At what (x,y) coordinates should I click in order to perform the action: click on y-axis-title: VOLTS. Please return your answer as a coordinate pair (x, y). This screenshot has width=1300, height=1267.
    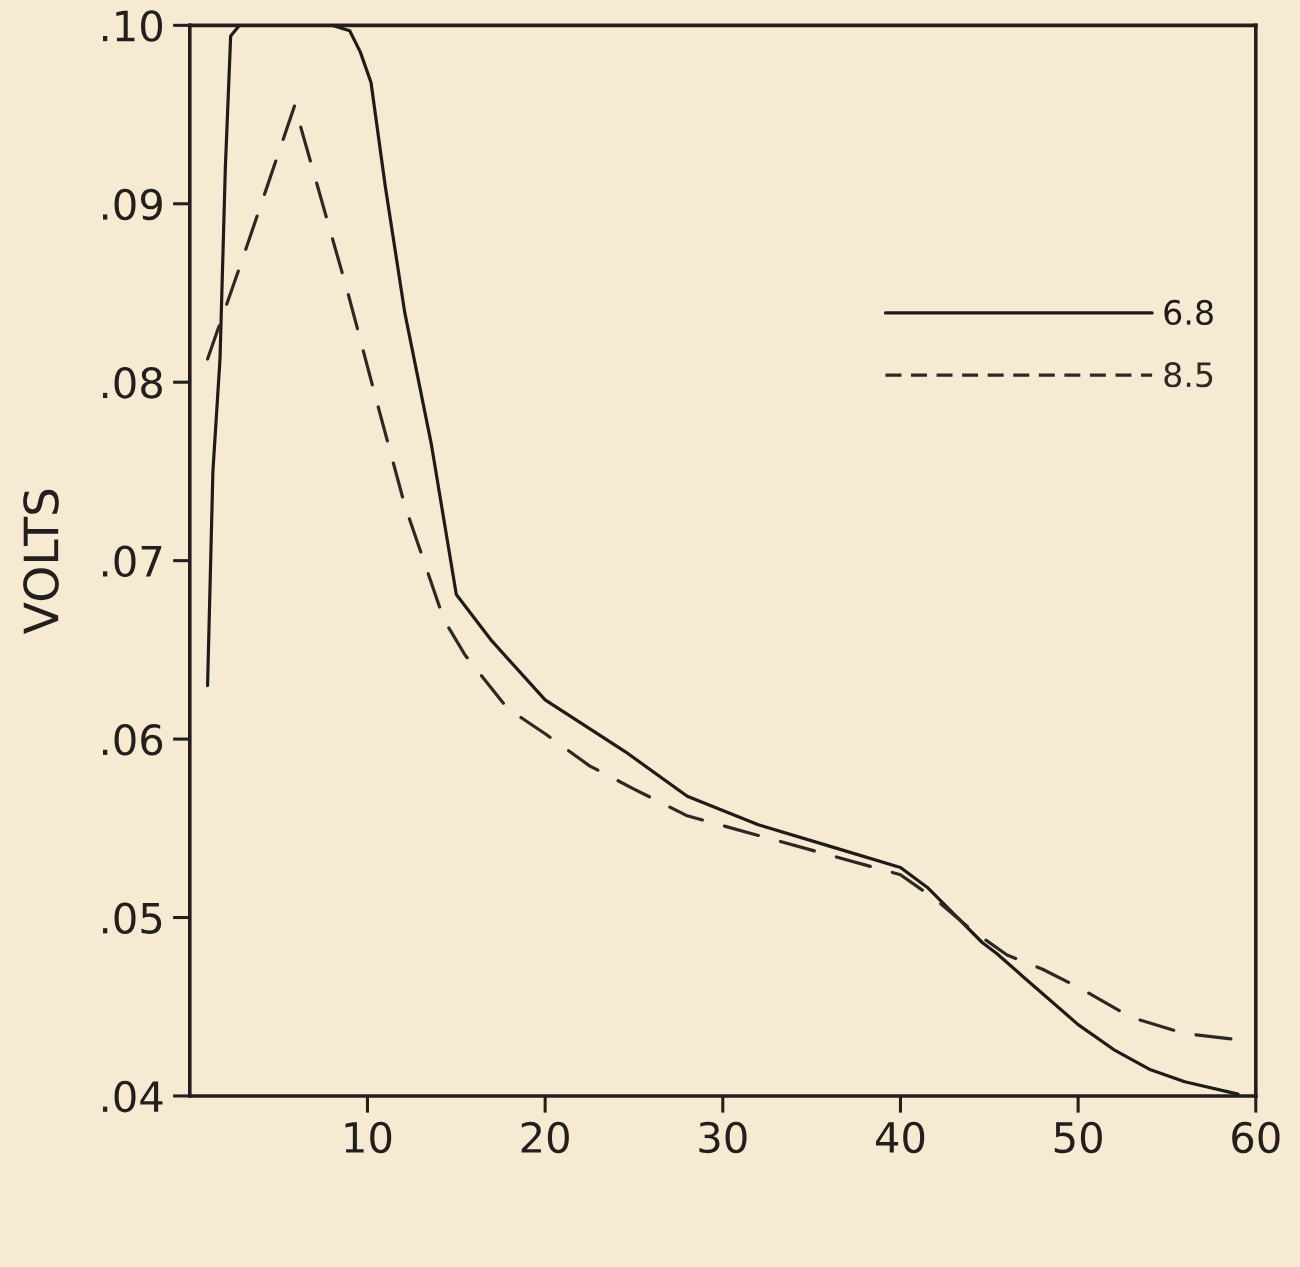
    Looking at the image, I should click on (41, 561).